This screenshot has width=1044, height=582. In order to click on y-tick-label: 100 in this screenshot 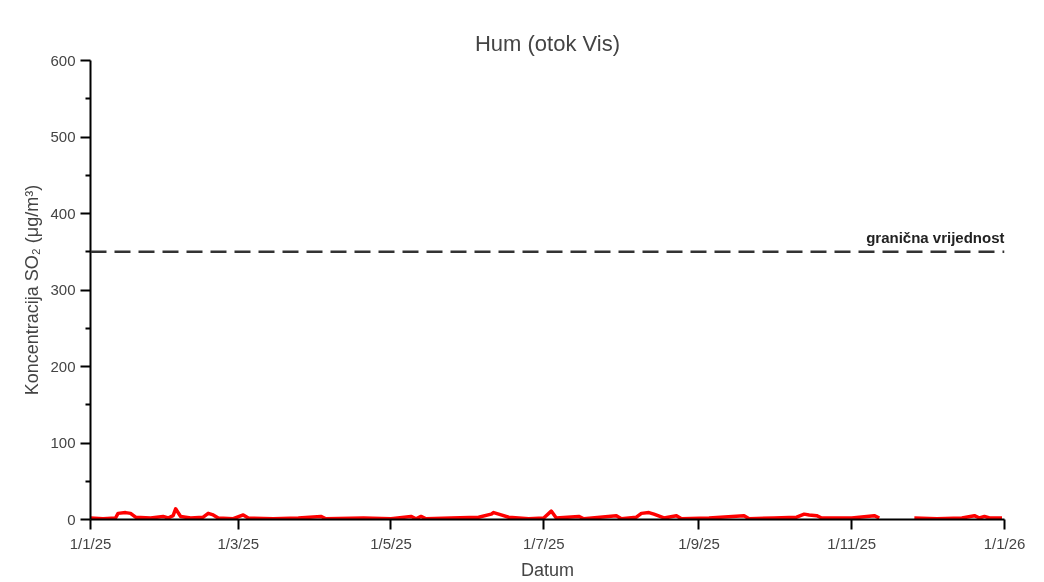, I will do `click(63, 442)`.